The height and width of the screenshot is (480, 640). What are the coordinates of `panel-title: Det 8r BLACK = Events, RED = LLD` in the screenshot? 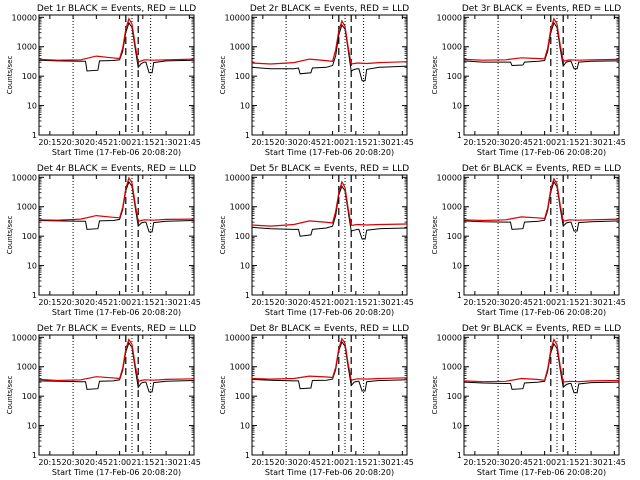 It's located at (329, 329).